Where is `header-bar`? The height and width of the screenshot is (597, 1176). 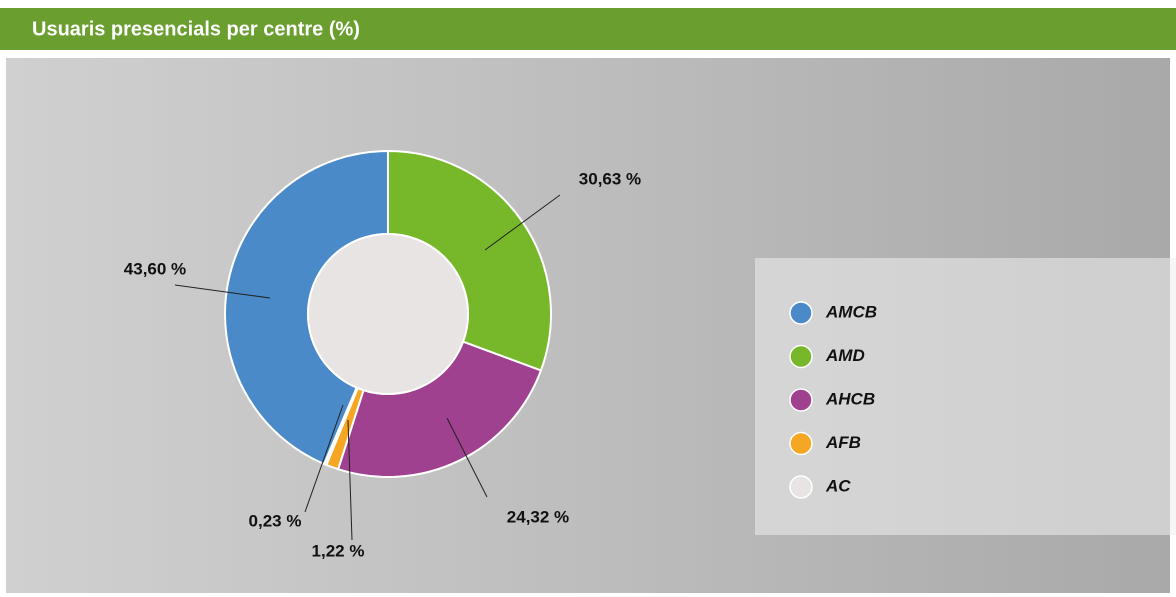
header-bar is located at coordinates (588, 29).